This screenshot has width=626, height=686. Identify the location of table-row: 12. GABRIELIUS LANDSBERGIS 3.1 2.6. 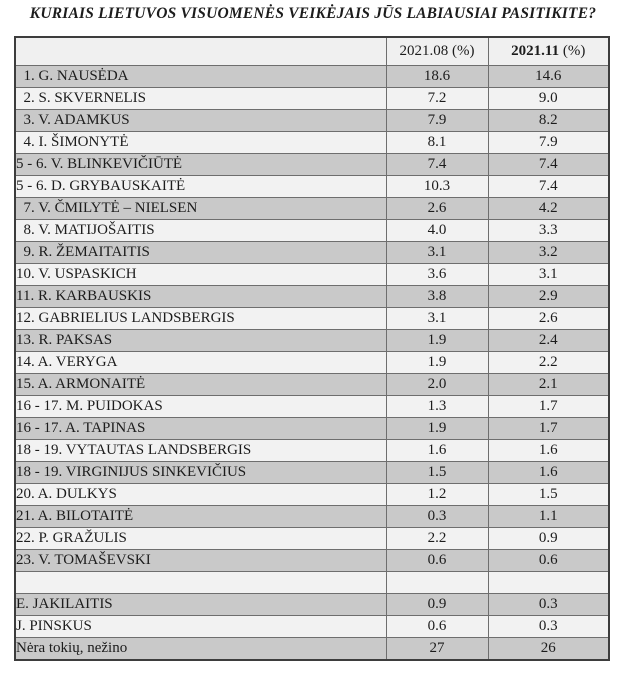
(312, 318).